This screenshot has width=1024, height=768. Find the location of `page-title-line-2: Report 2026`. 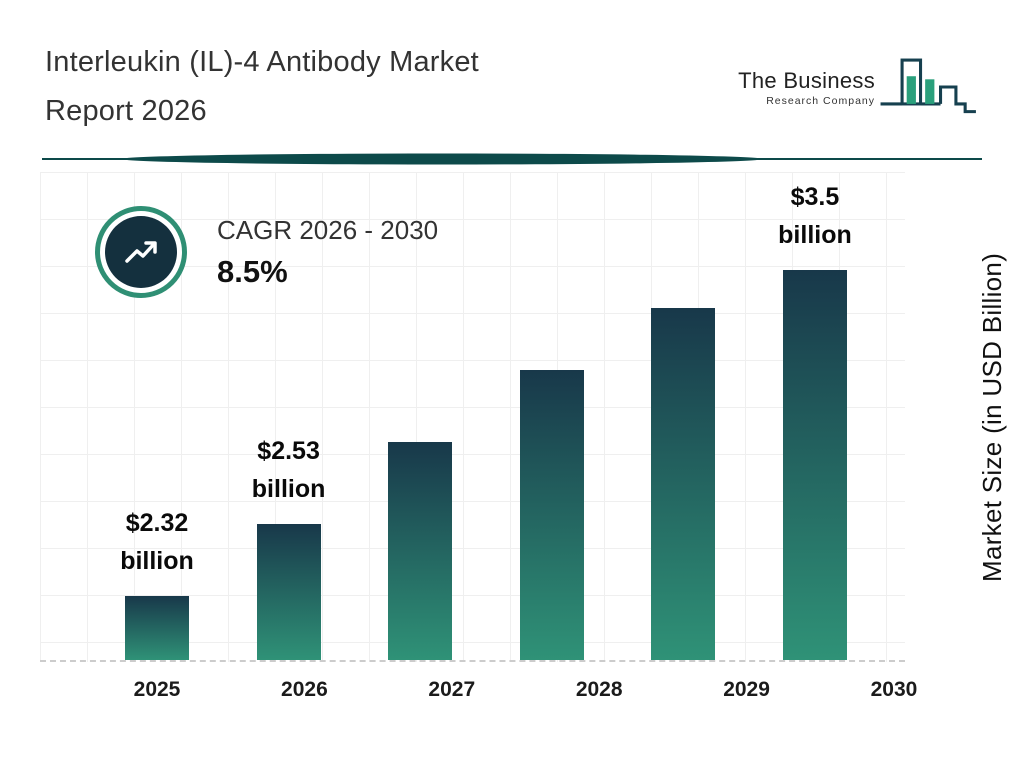

page-title-line-2: Report 2026 is located at coordinates (126, 111).